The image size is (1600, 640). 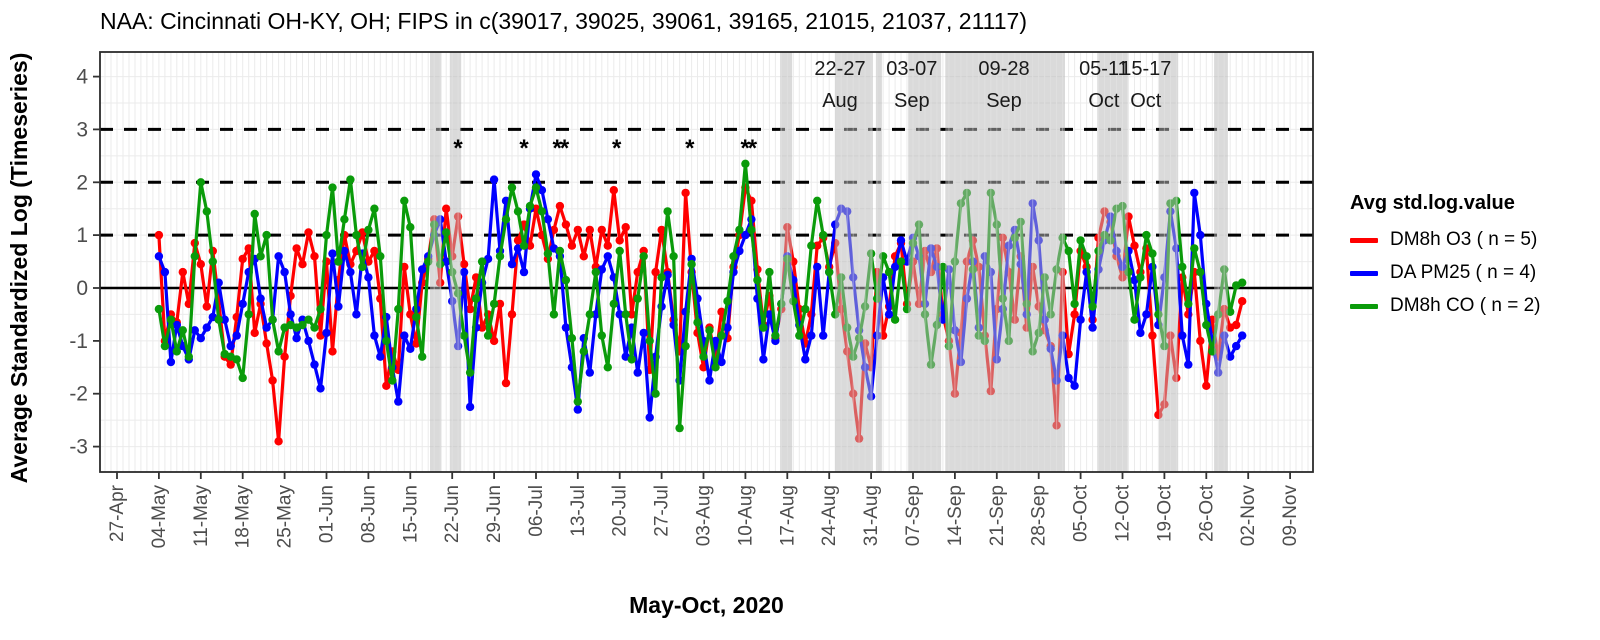 What do you see at coordinates (662, 511) in the screenshot?
I see `x-tick-label: 27-Jul` at bounding box center [662, 511].